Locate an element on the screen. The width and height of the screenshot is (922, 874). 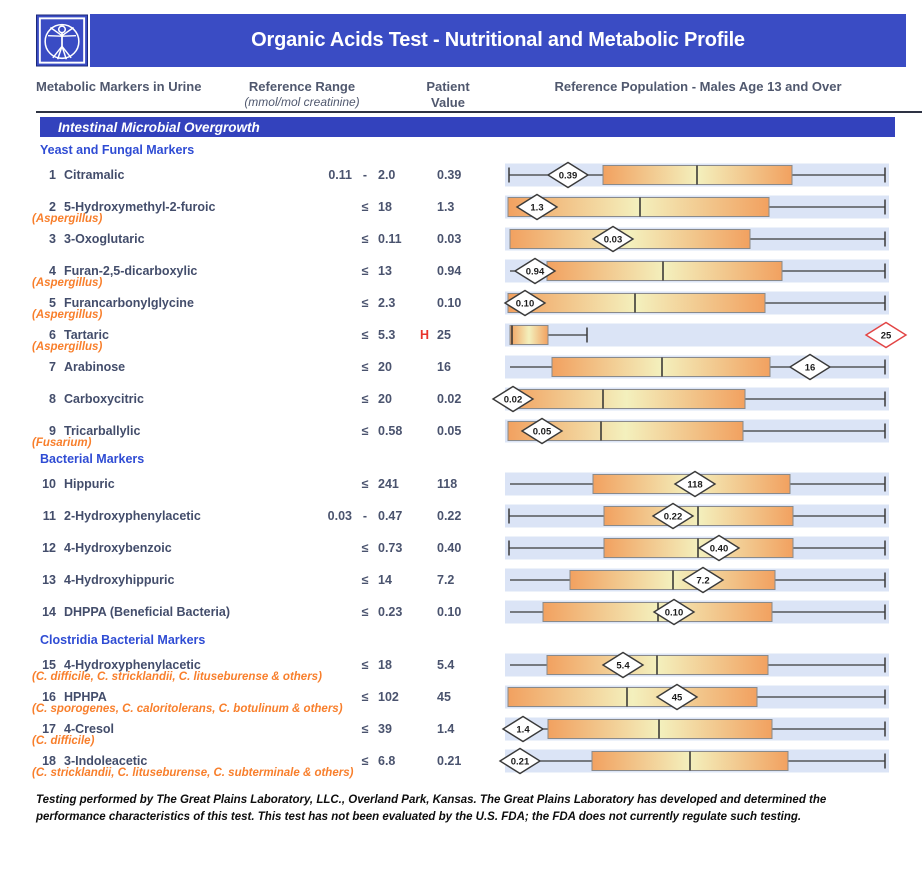
reference-range-high: 102 is located at coordinates (388, 697).